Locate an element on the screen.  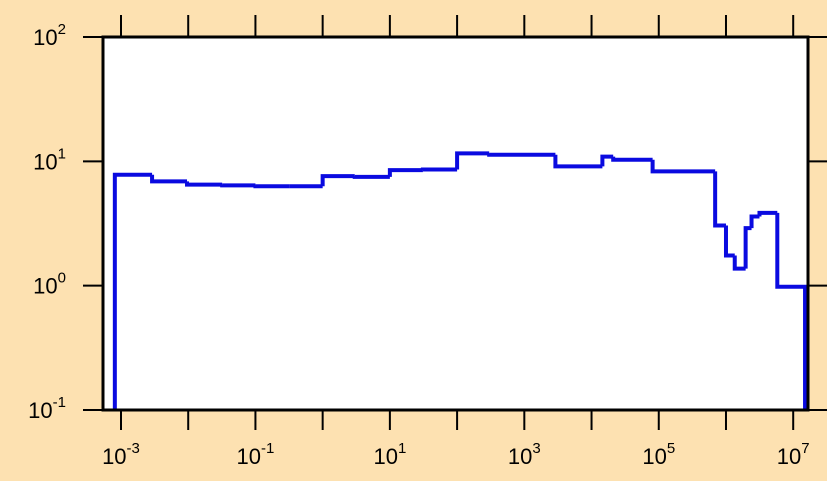
tick-label: 10⁰ is located at coordinates (49, 284).